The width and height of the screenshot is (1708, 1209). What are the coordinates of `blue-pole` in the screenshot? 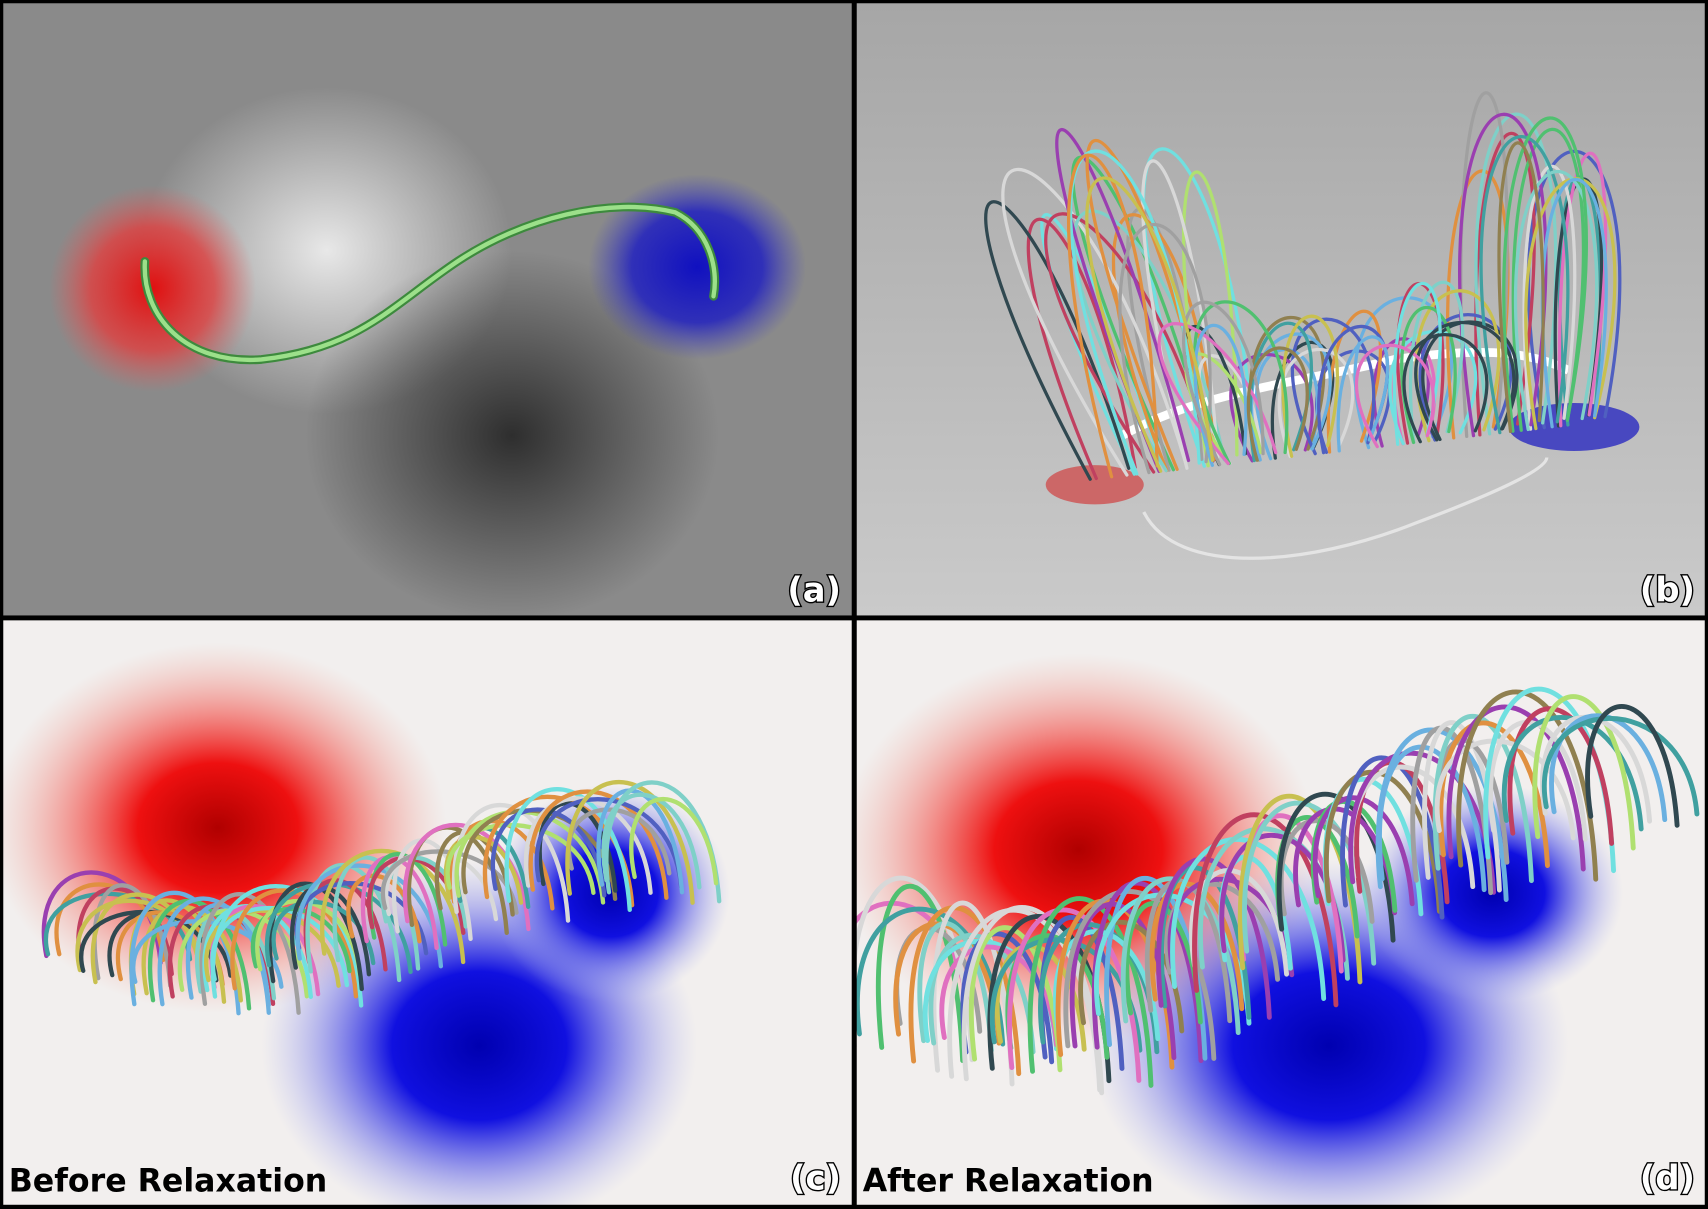 It's located at (697, 267).